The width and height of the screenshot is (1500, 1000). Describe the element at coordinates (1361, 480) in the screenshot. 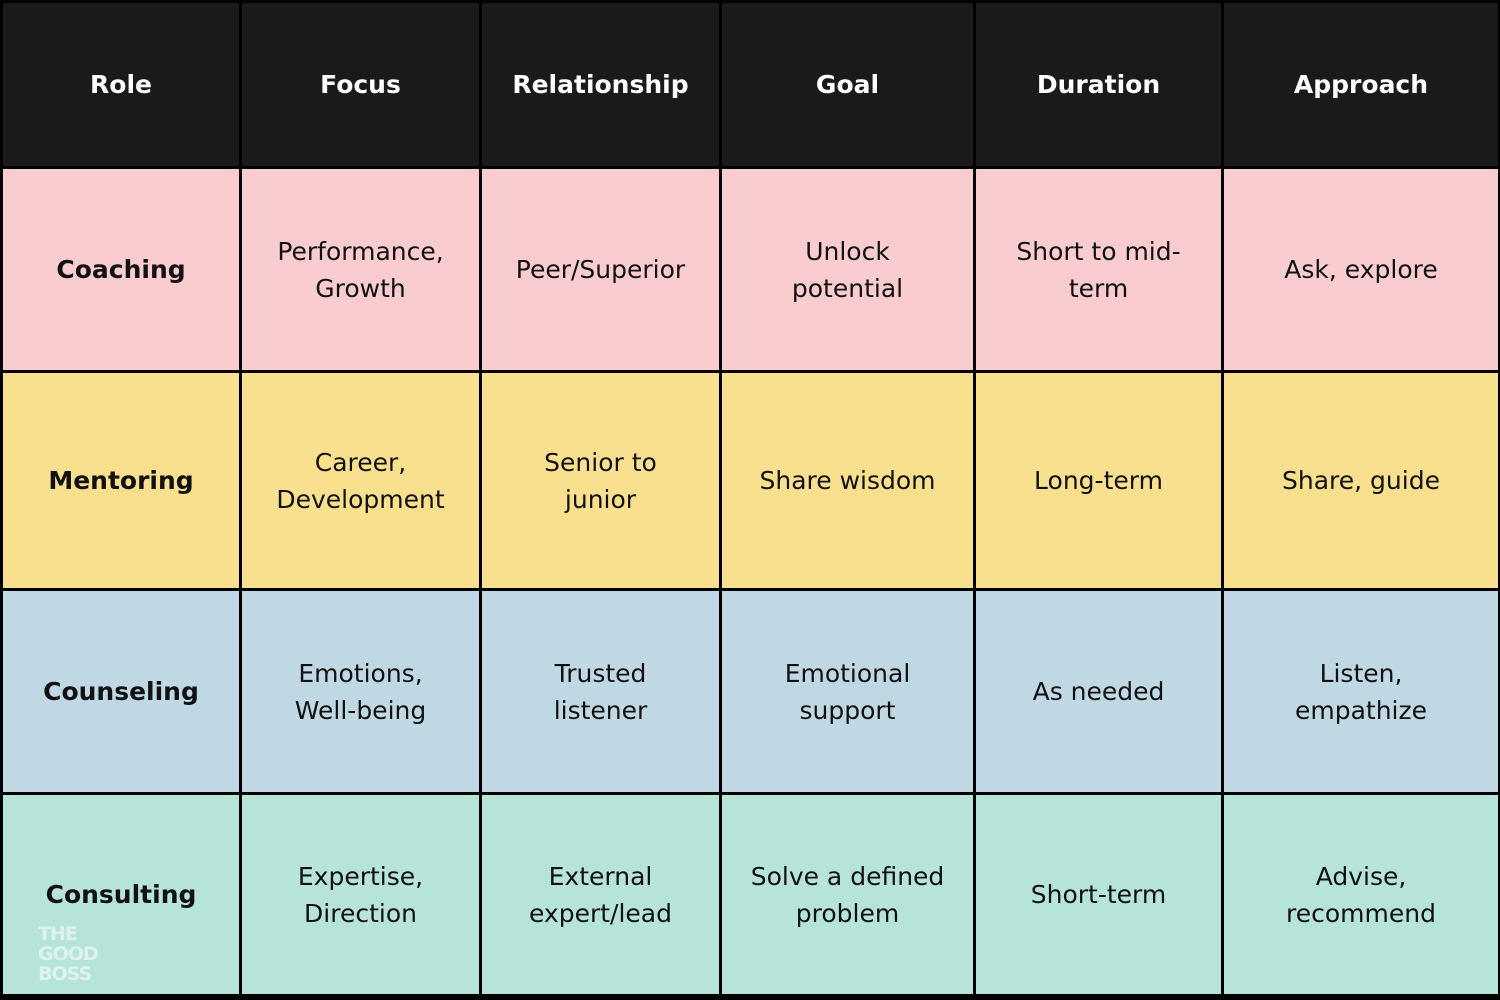

I see `table-cell: Share, guide` at that location.